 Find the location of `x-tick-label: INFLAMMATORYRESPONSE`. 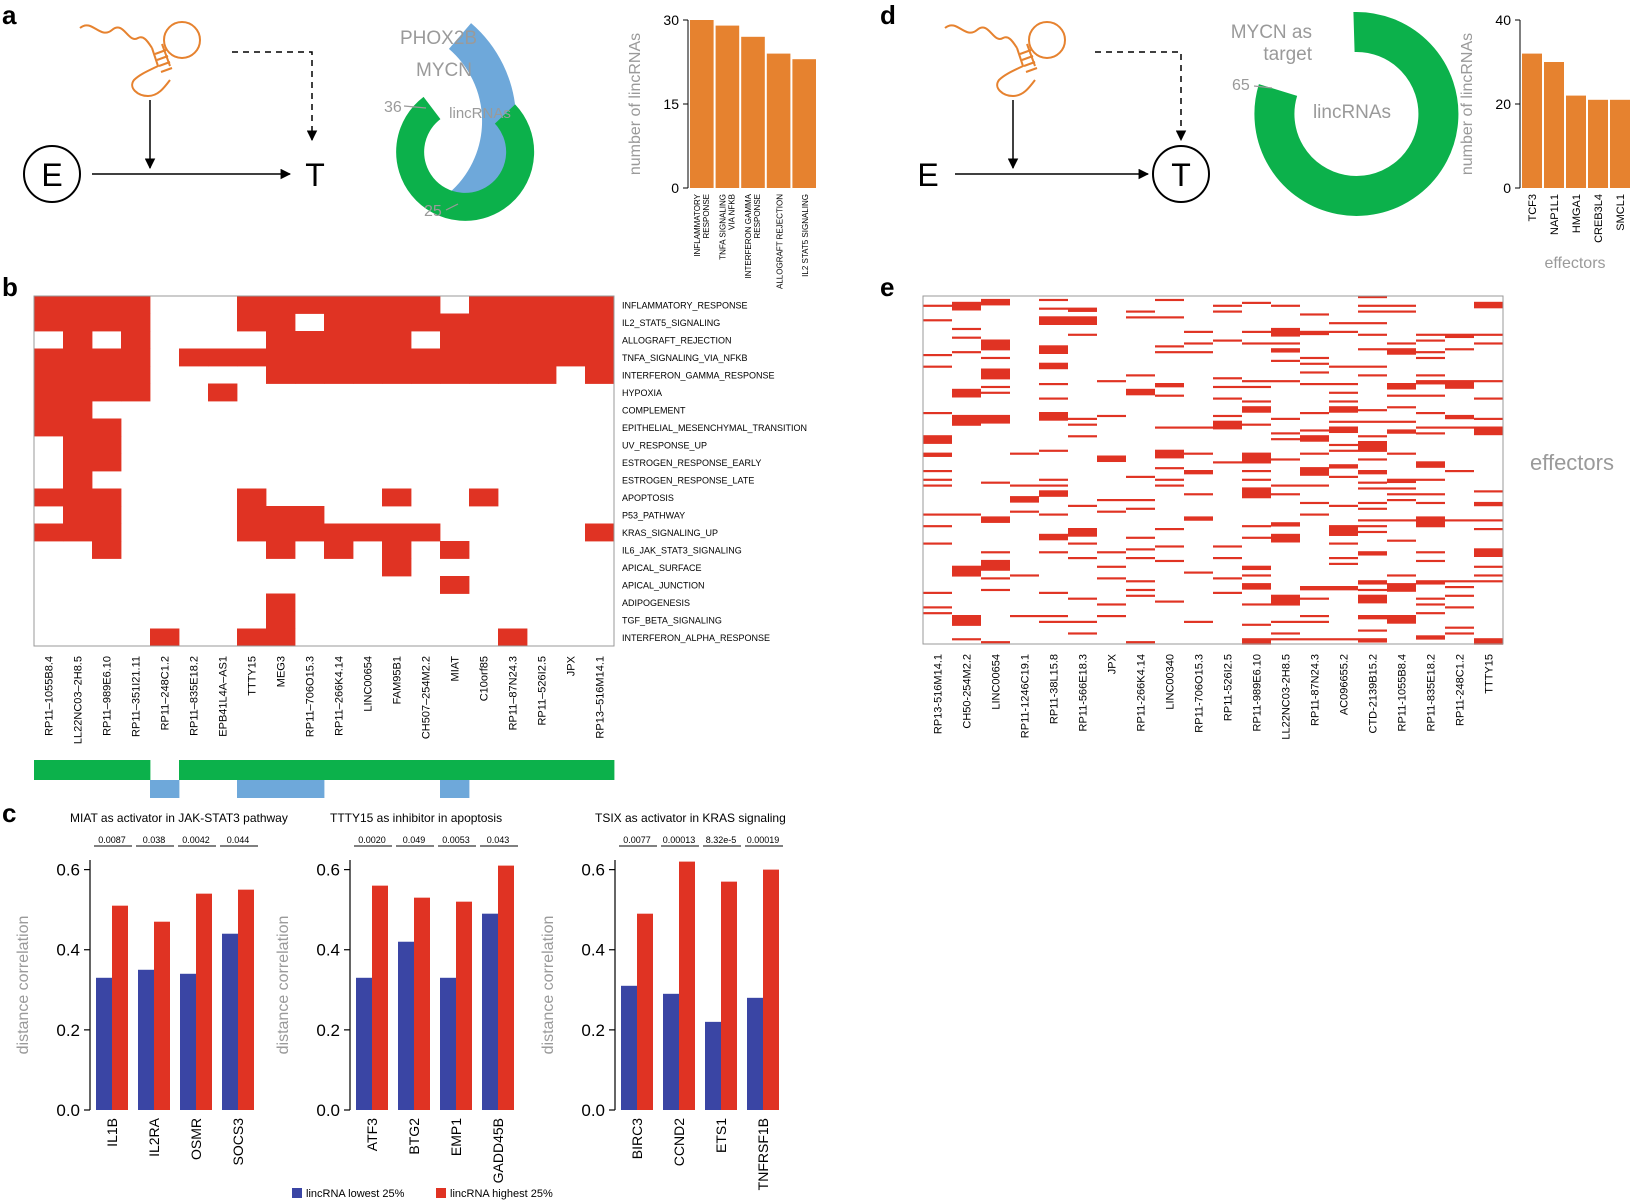

x-tick-label: INFLAMMATORYRESPONSE is located at coordinates (702, 224).